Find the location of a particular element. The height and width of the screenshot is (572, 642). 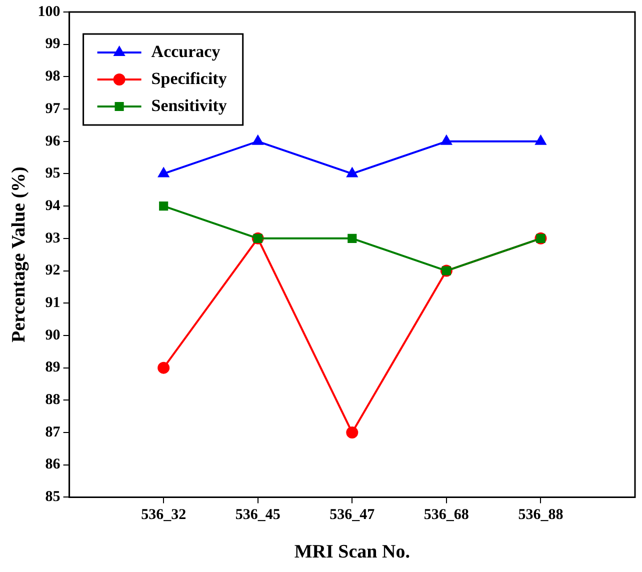

y-tick-label: 94 is located at coordinates (53, 206).